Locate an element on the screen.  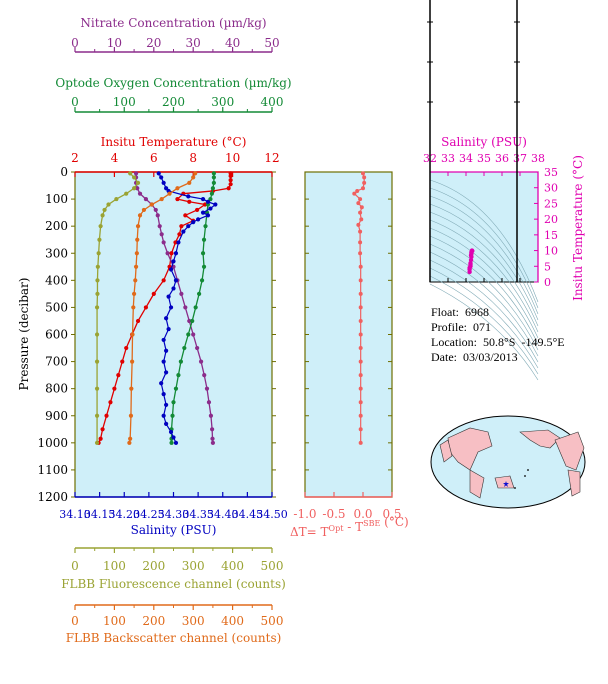
pressure-tick-label: 200 is located at coordinates (56, 226).